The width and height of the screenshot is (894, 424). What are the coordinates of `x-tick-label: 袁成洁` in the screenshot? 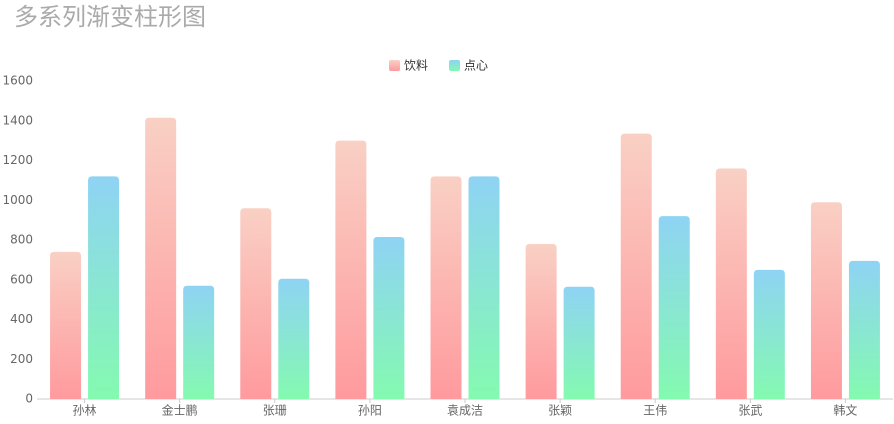 It's located at (465, 411).